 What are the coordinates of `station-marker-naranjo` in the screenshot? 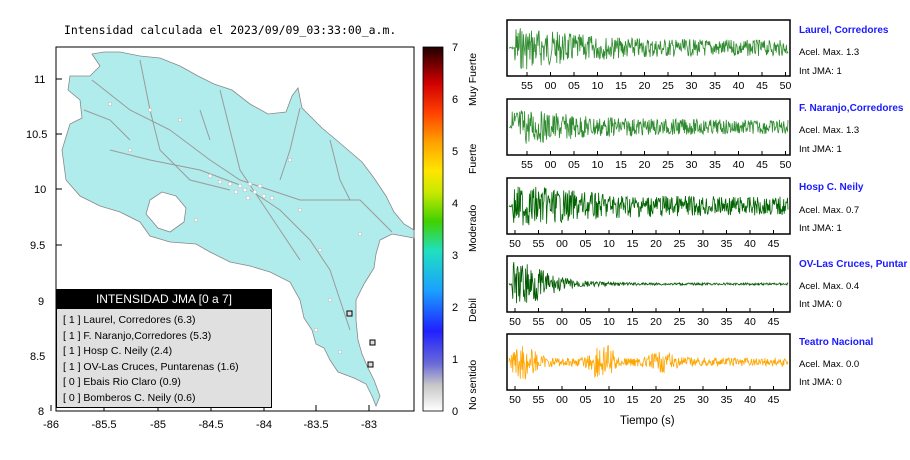 It's located at (372, 342).